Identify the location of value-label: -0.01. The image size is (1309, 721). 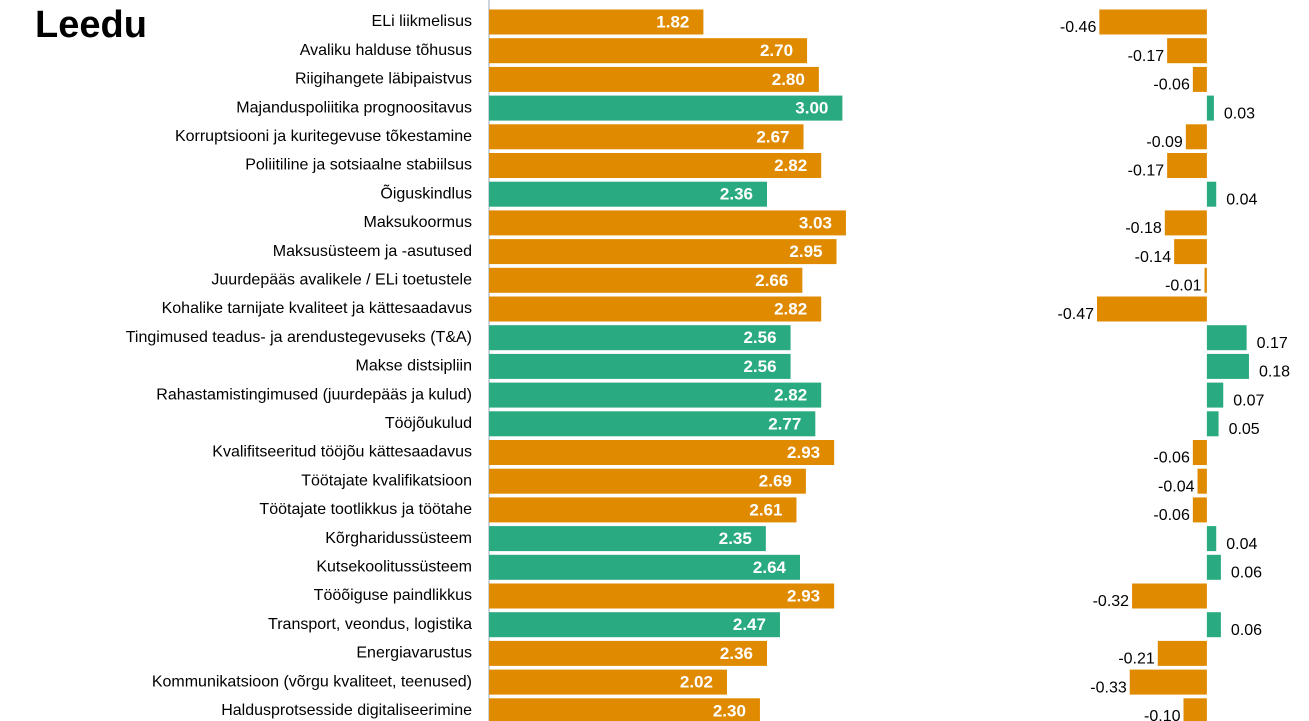
(1183, 286).